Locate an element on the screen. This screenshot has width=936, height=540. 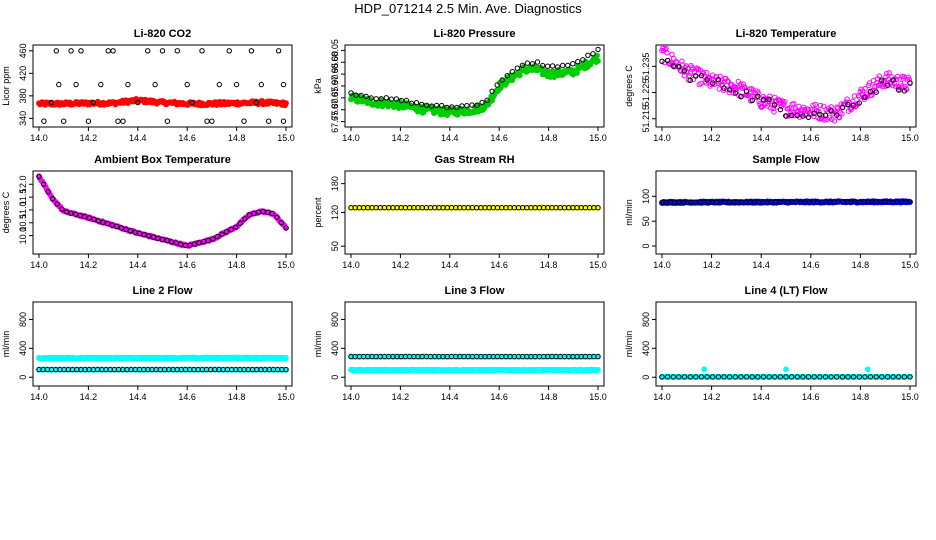
y-axis-label: Licor ppm is located at coordinates (6, 86).